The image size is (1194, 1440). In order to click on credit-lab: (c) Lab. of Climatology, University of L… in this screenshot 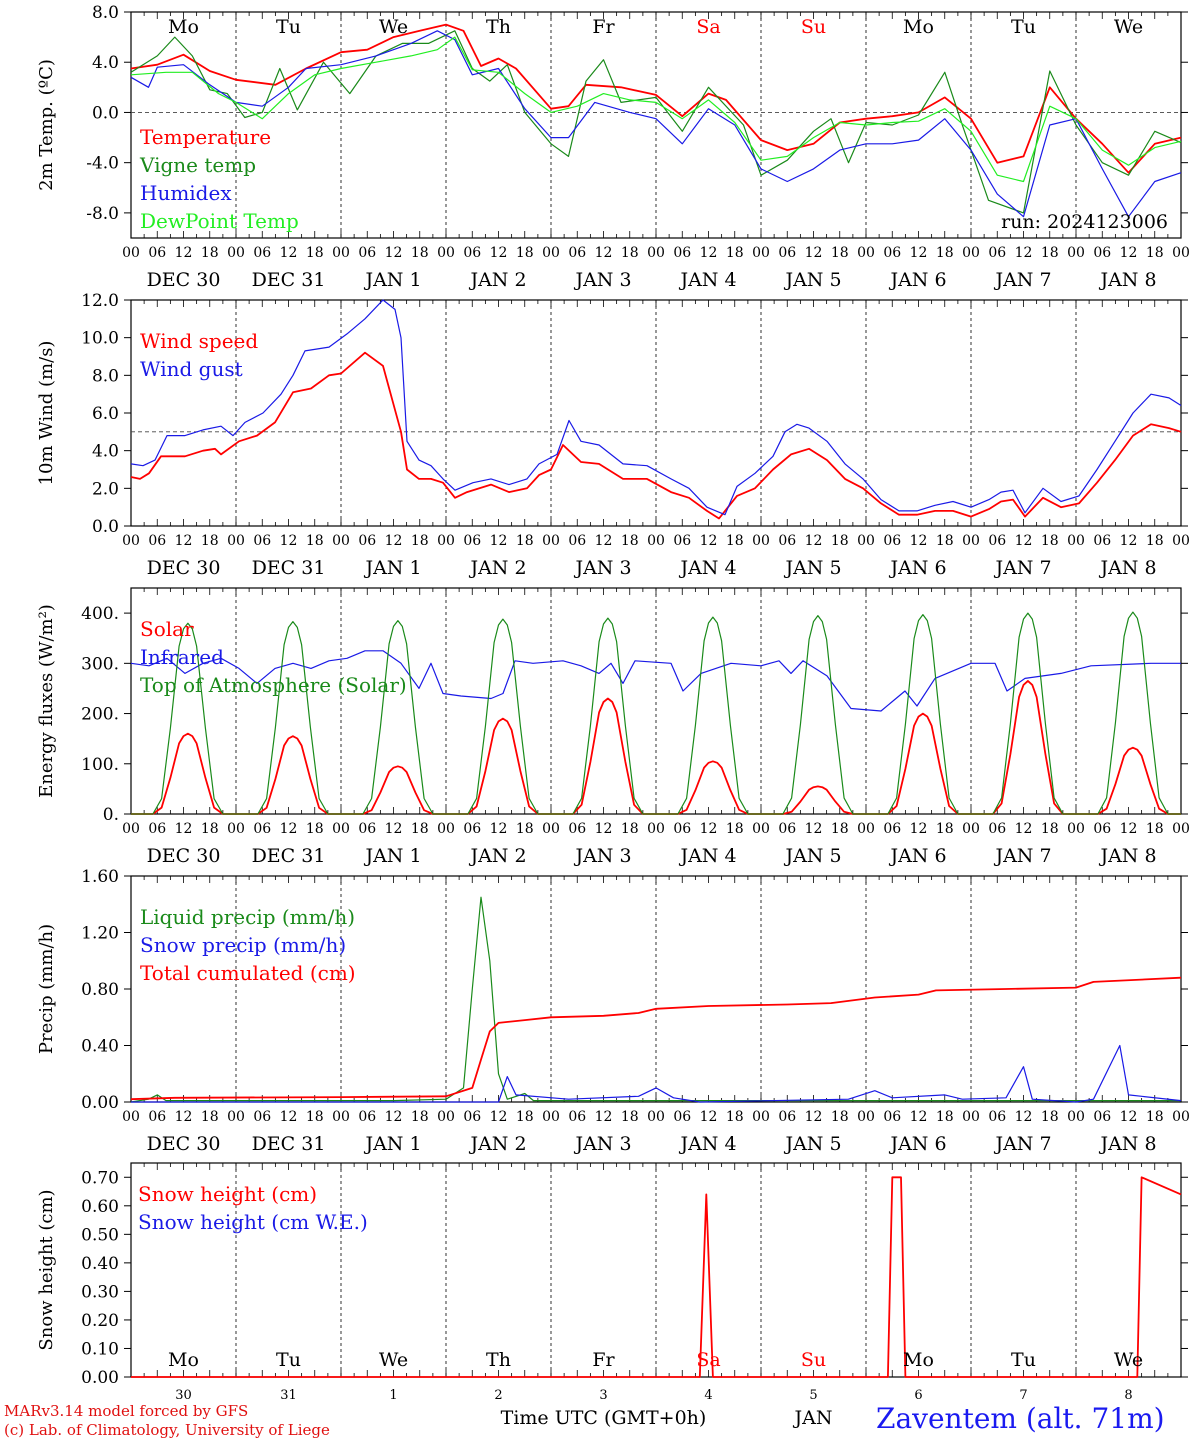, I will do `click(167, 1430)`.